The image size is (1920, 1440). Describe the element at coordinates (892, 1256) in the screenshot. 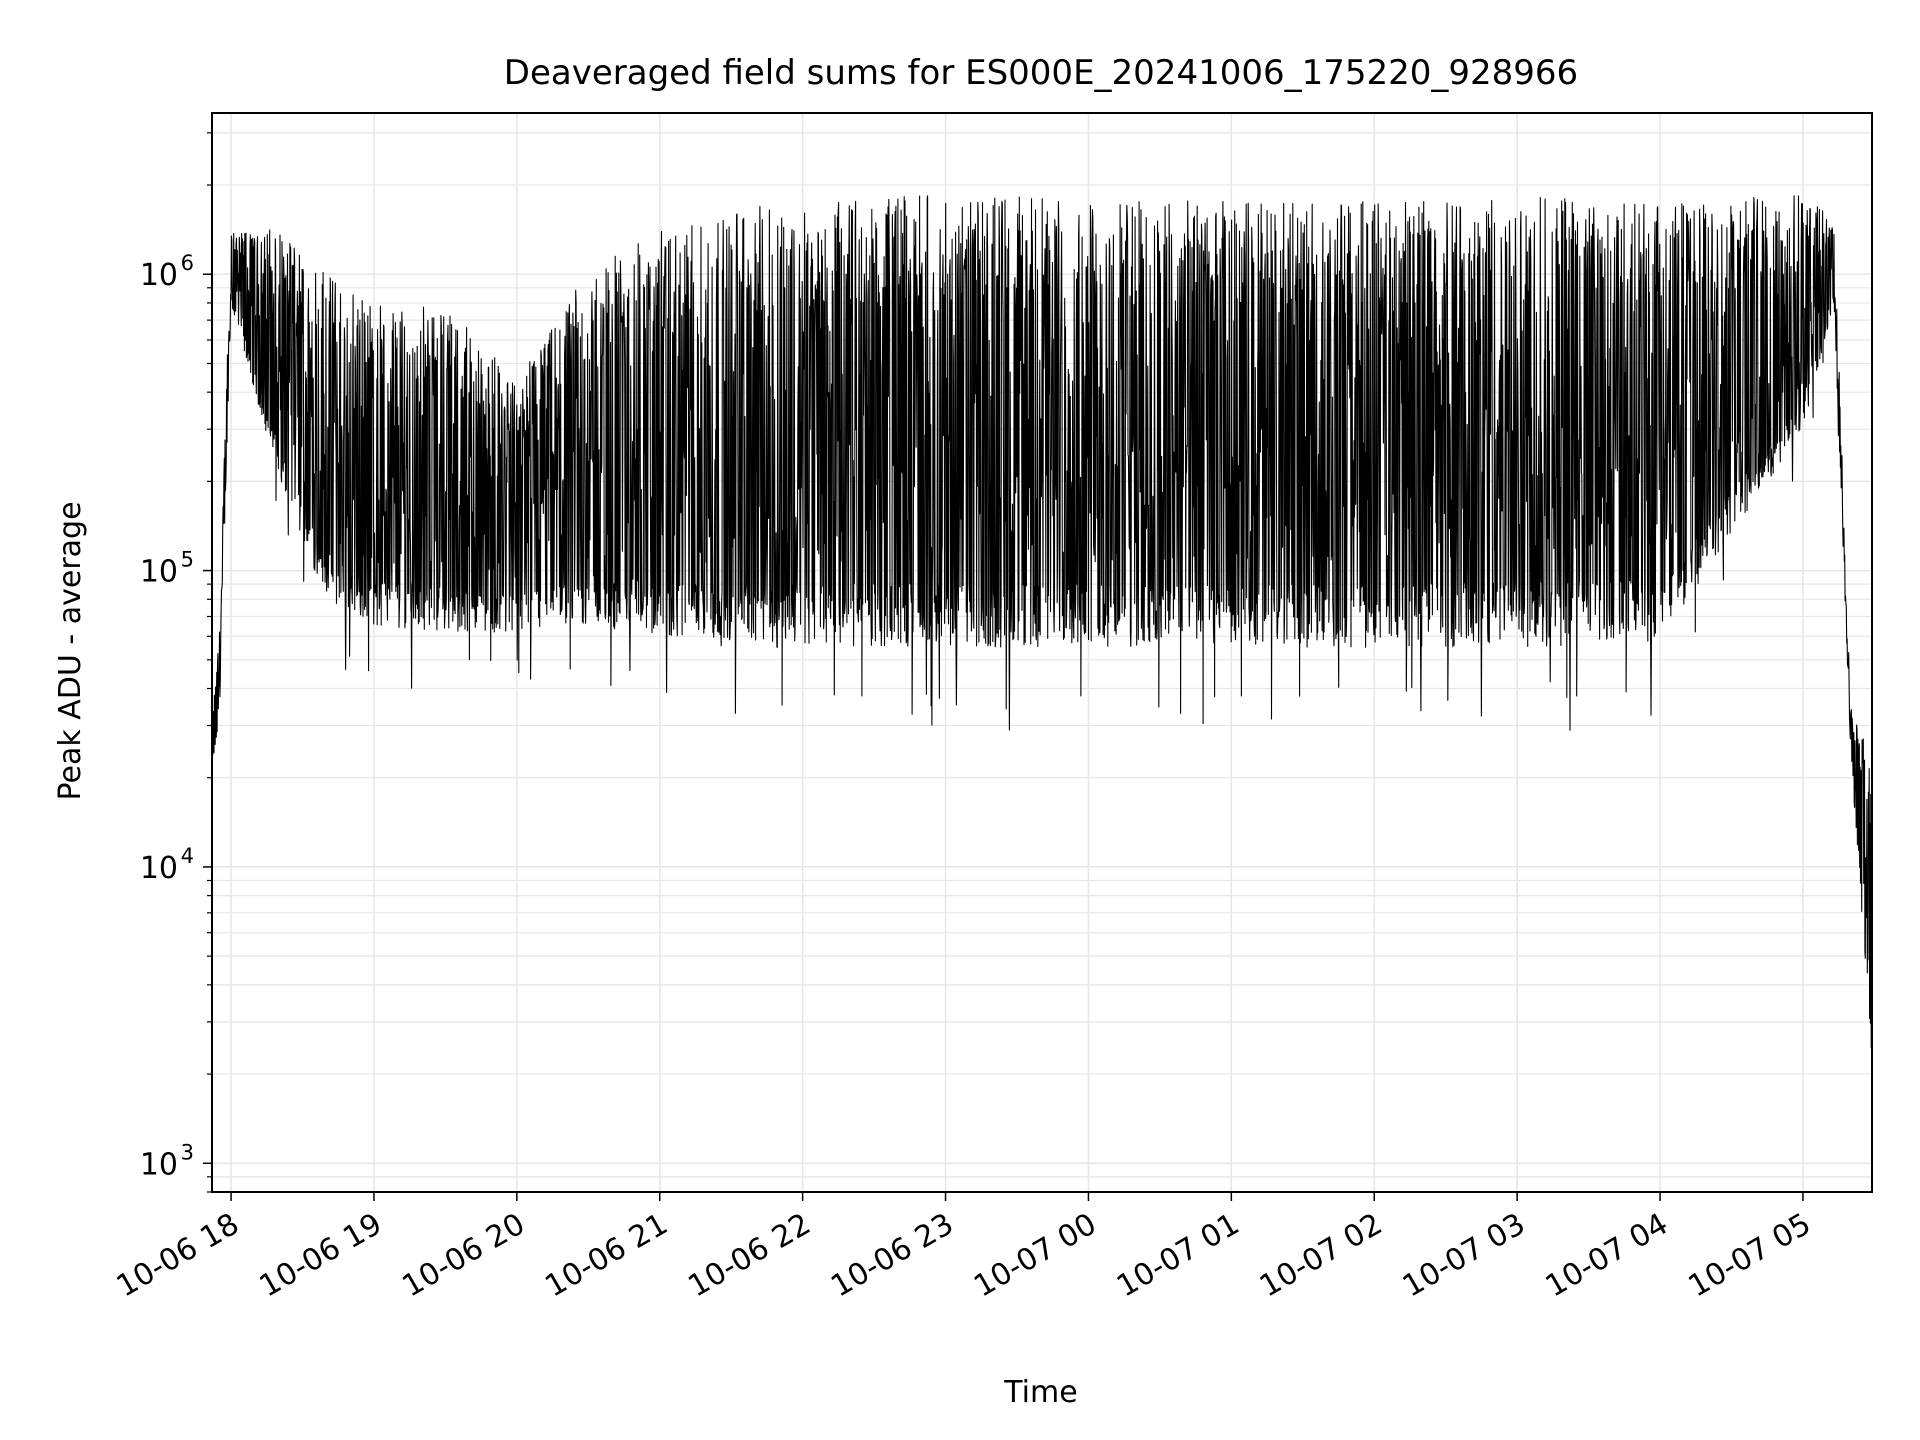

I see `x-tick-label: 10-06 23` at that location.